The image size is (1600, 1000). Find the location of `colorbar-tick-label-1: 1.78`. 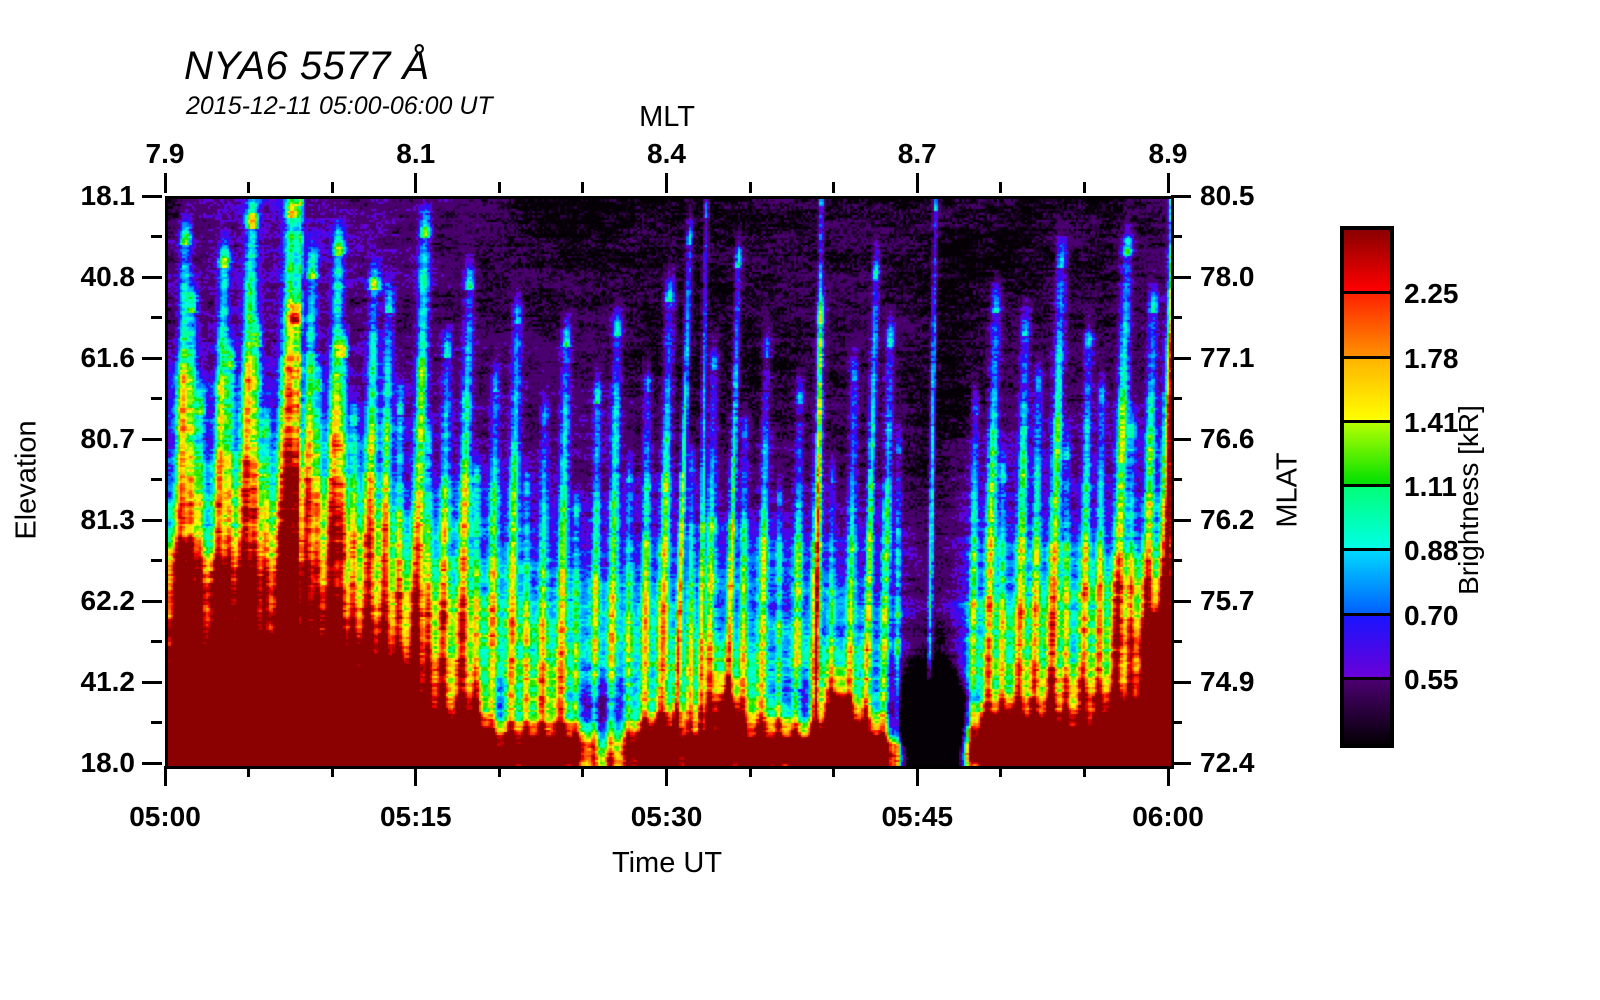

colorbar-tick-label-1: 1.78 is located at coordinates (1431, 358).